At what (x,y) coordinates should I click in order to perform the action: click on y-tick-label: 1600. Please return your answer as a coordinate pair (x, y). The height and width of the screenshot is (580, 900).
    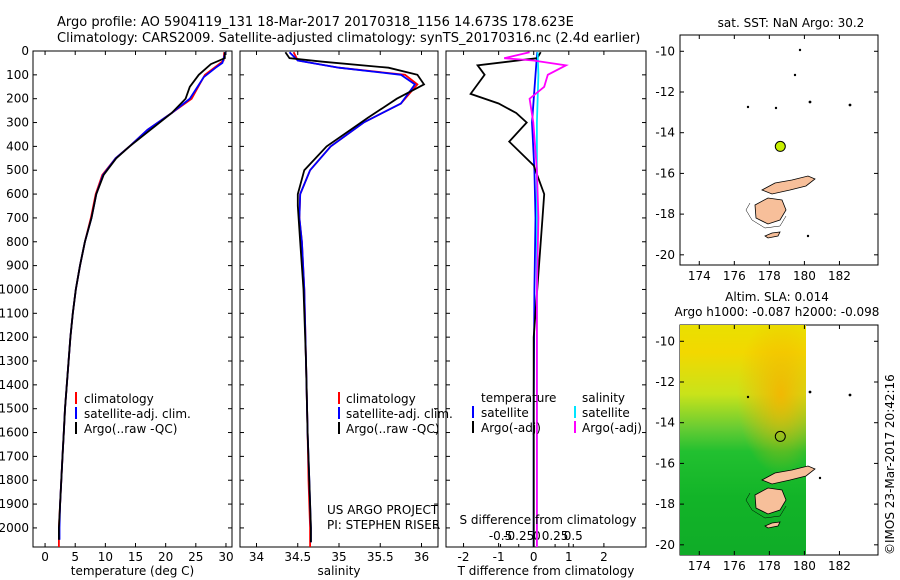
    Looking at the image, I should click on (14, 433).